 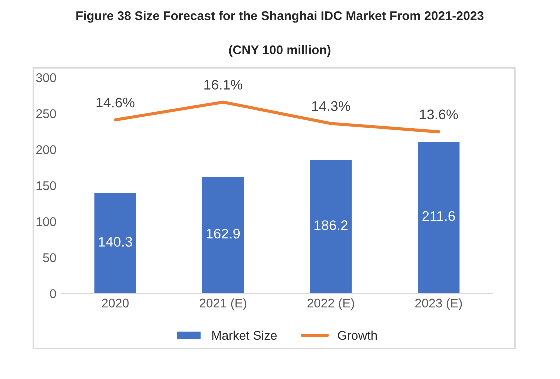 What do you see at coordinates (46, 150) in the screenshot?
I see `y-tick-label: 200` at bounding box center [46, 150].